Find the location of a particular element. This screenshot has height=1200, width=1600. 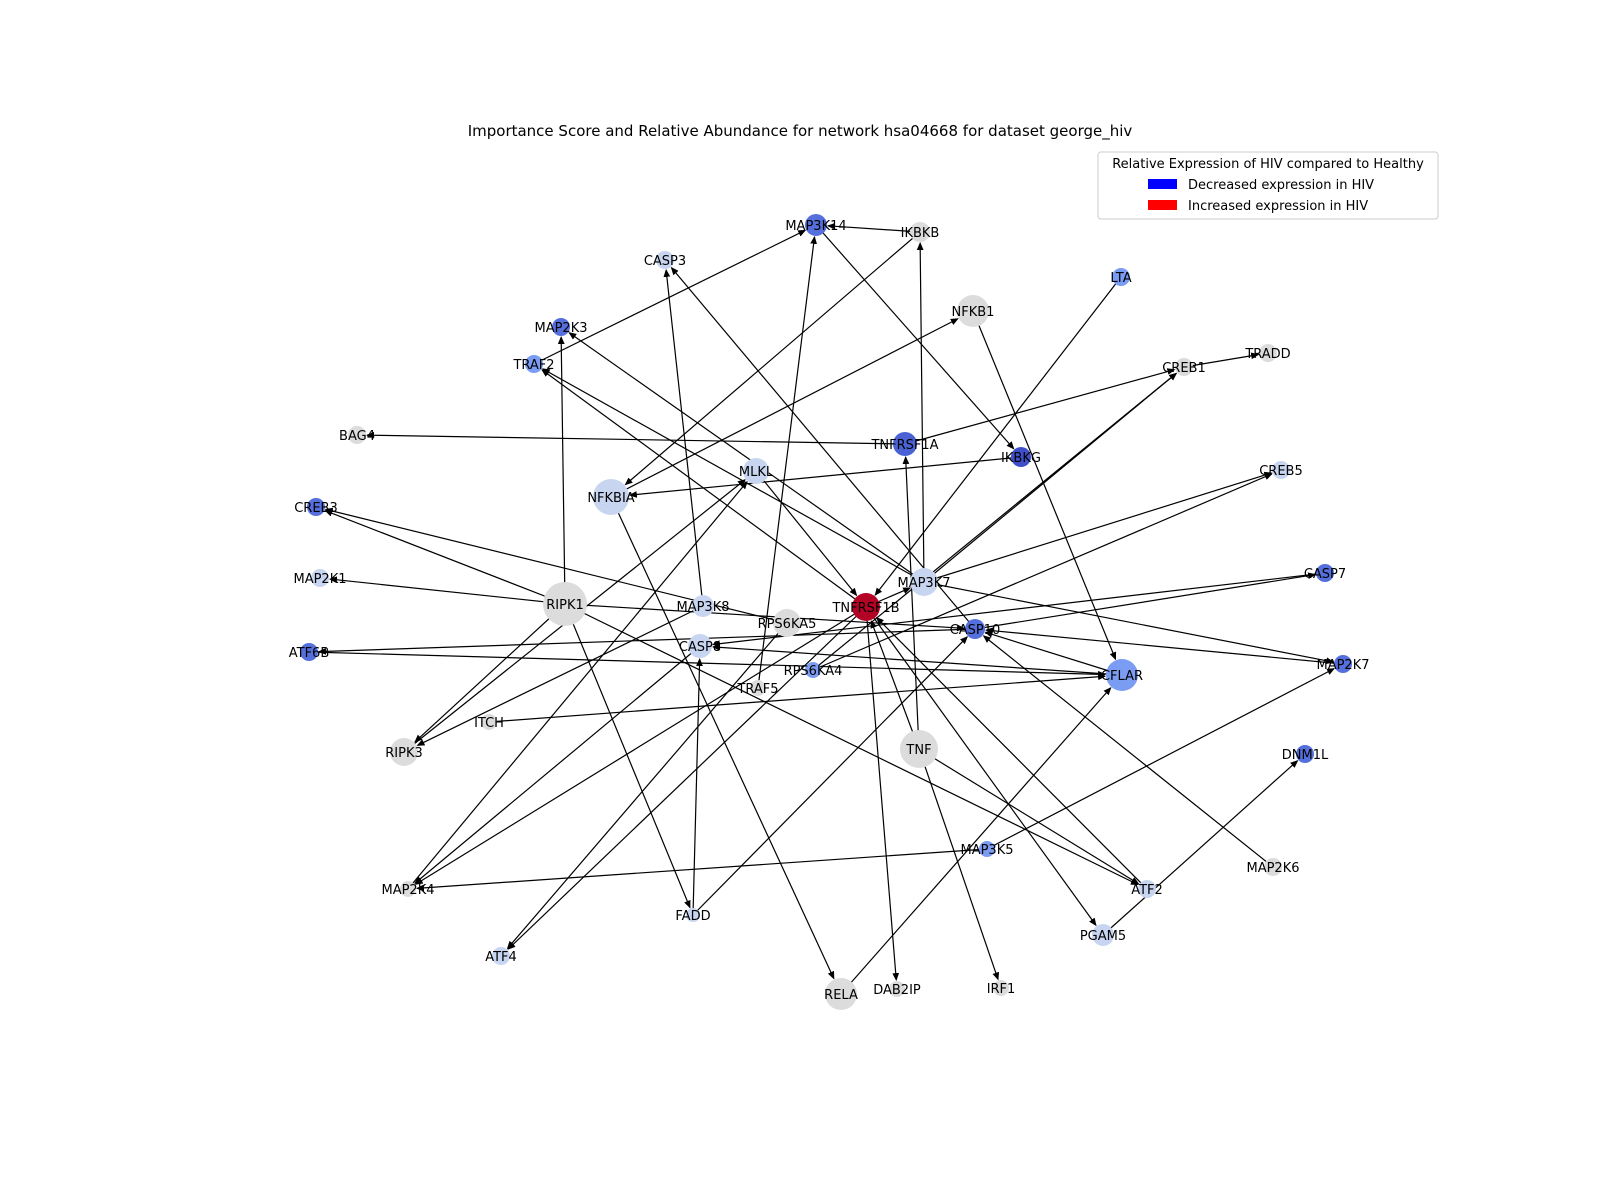

node-label-tnf: TNF is located at coordinates (918, 750).